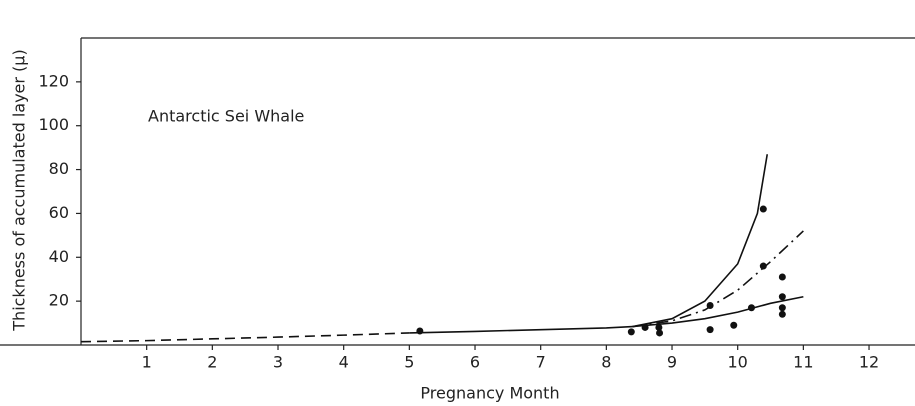 The image size is (915, 406). Describe the element at coordinates (672, 362) in the screenshot. I see `x-tick-label: 9` at that location.